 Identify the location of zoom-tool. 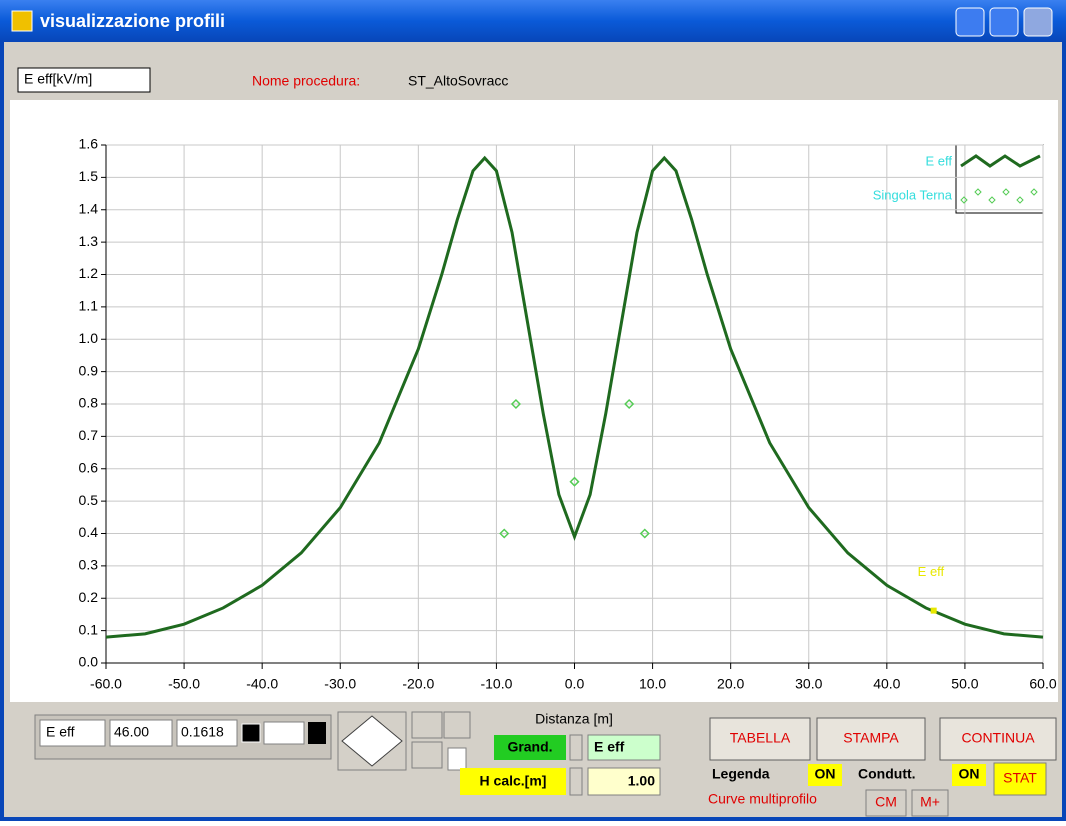
(427, 725).